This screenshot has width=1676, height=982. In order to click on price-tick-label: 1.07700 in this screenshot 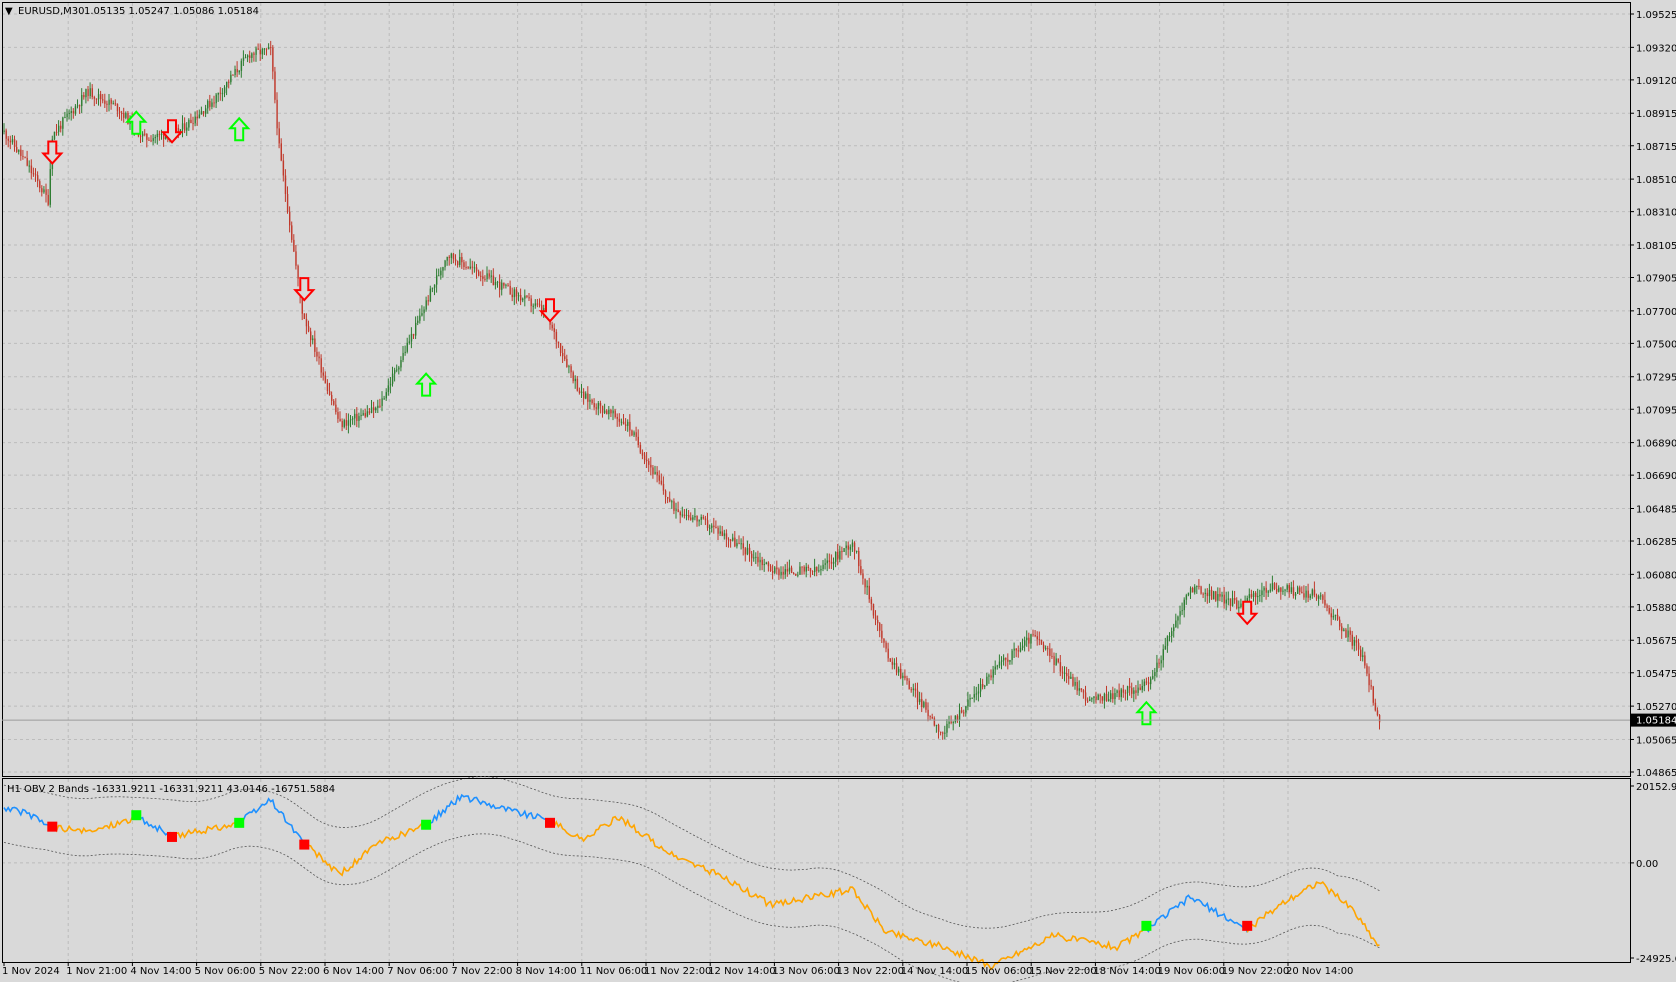, I will do `click(1656, 312)`.